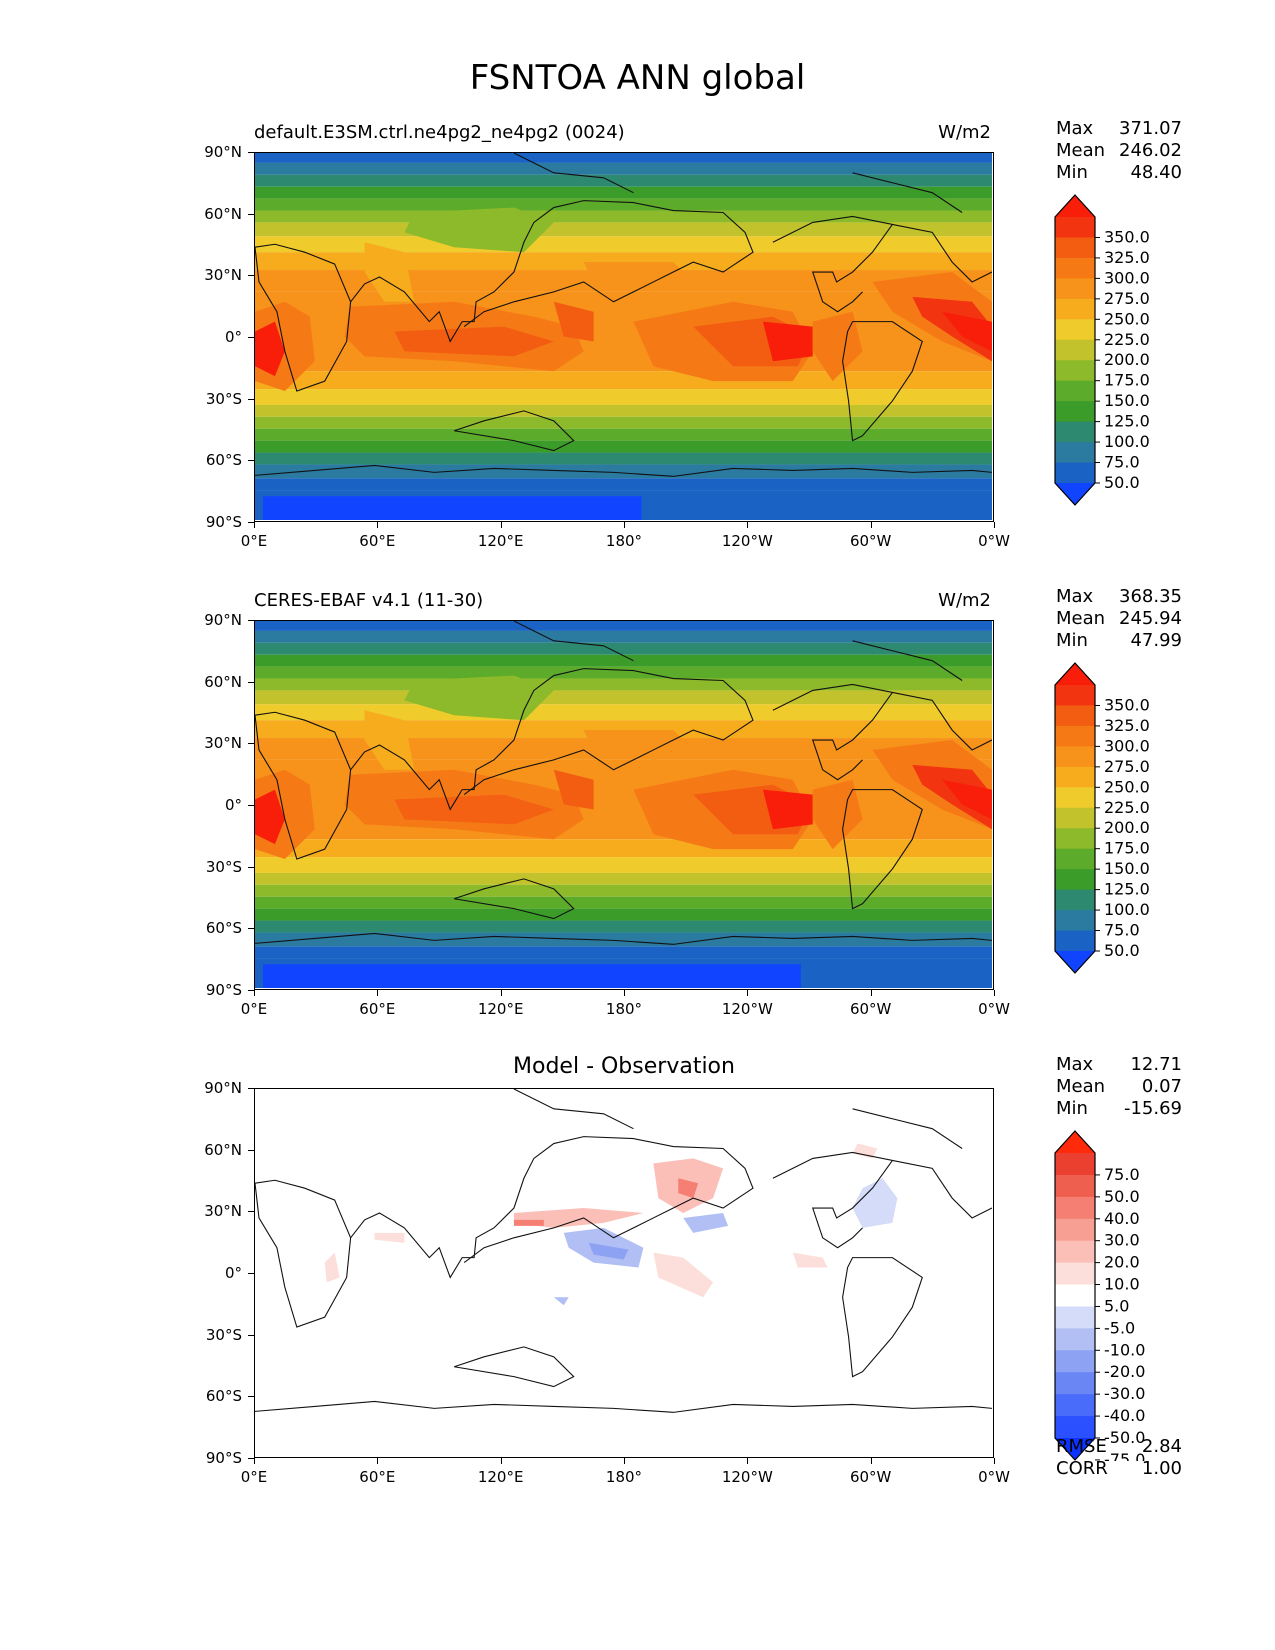 Image resolution: width=1275 pixels, height=1650 pixels. Describe the element at coordinates (1150, 150) in the screenshot. I see `stat-value: 246.02` at that location.